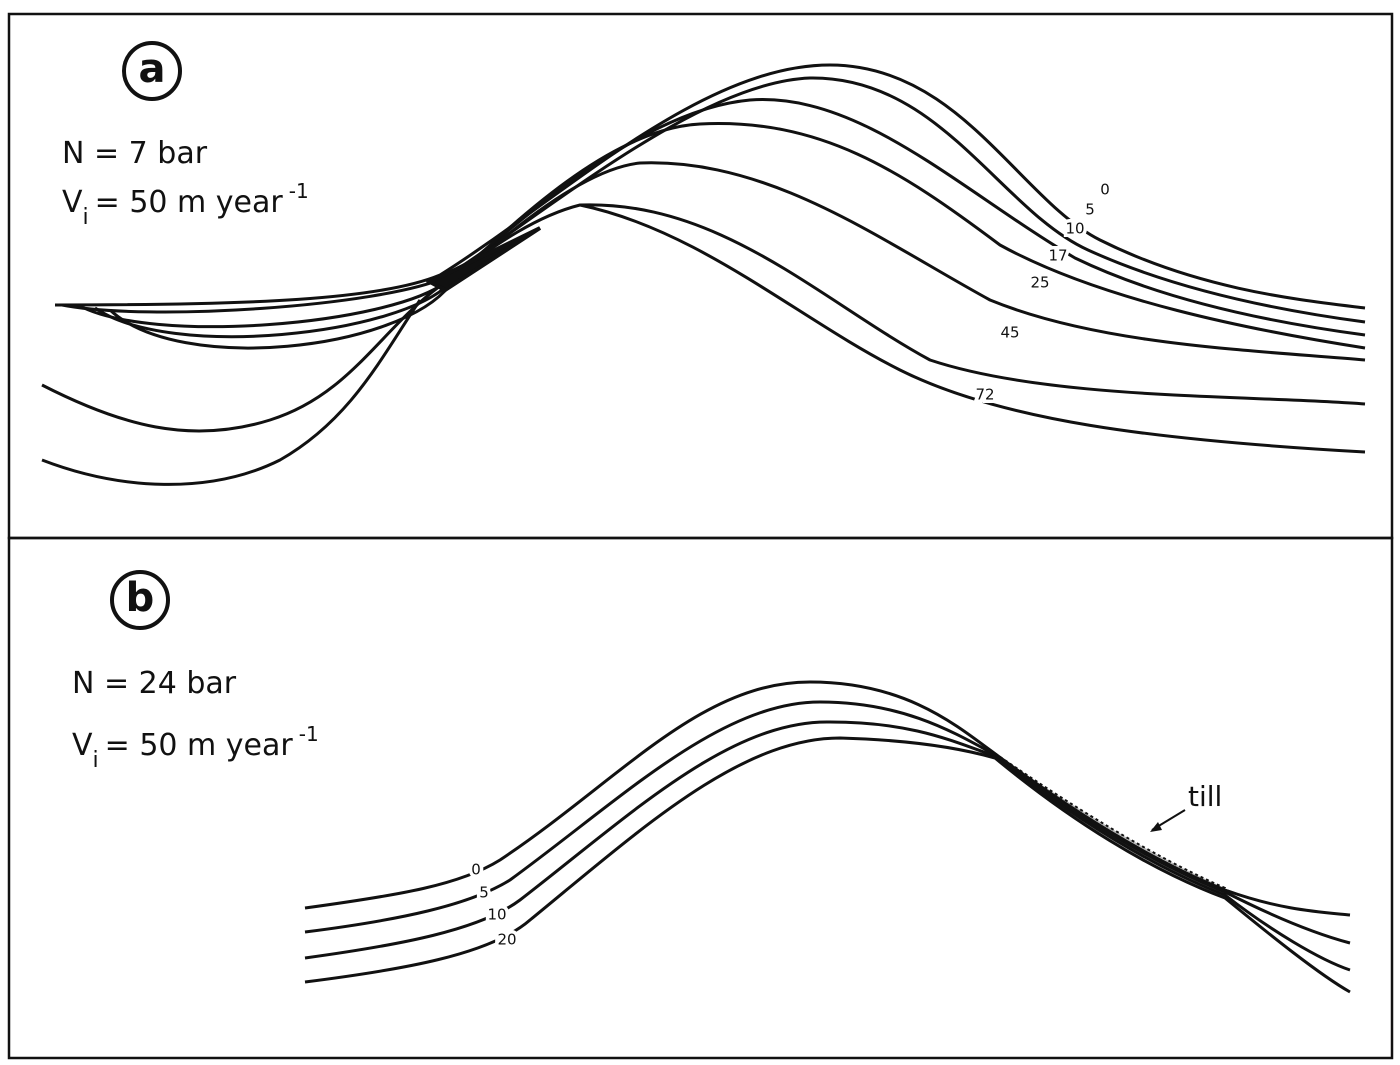  I want to click on parameter-n: N = 7 bar, so click(135, 153).